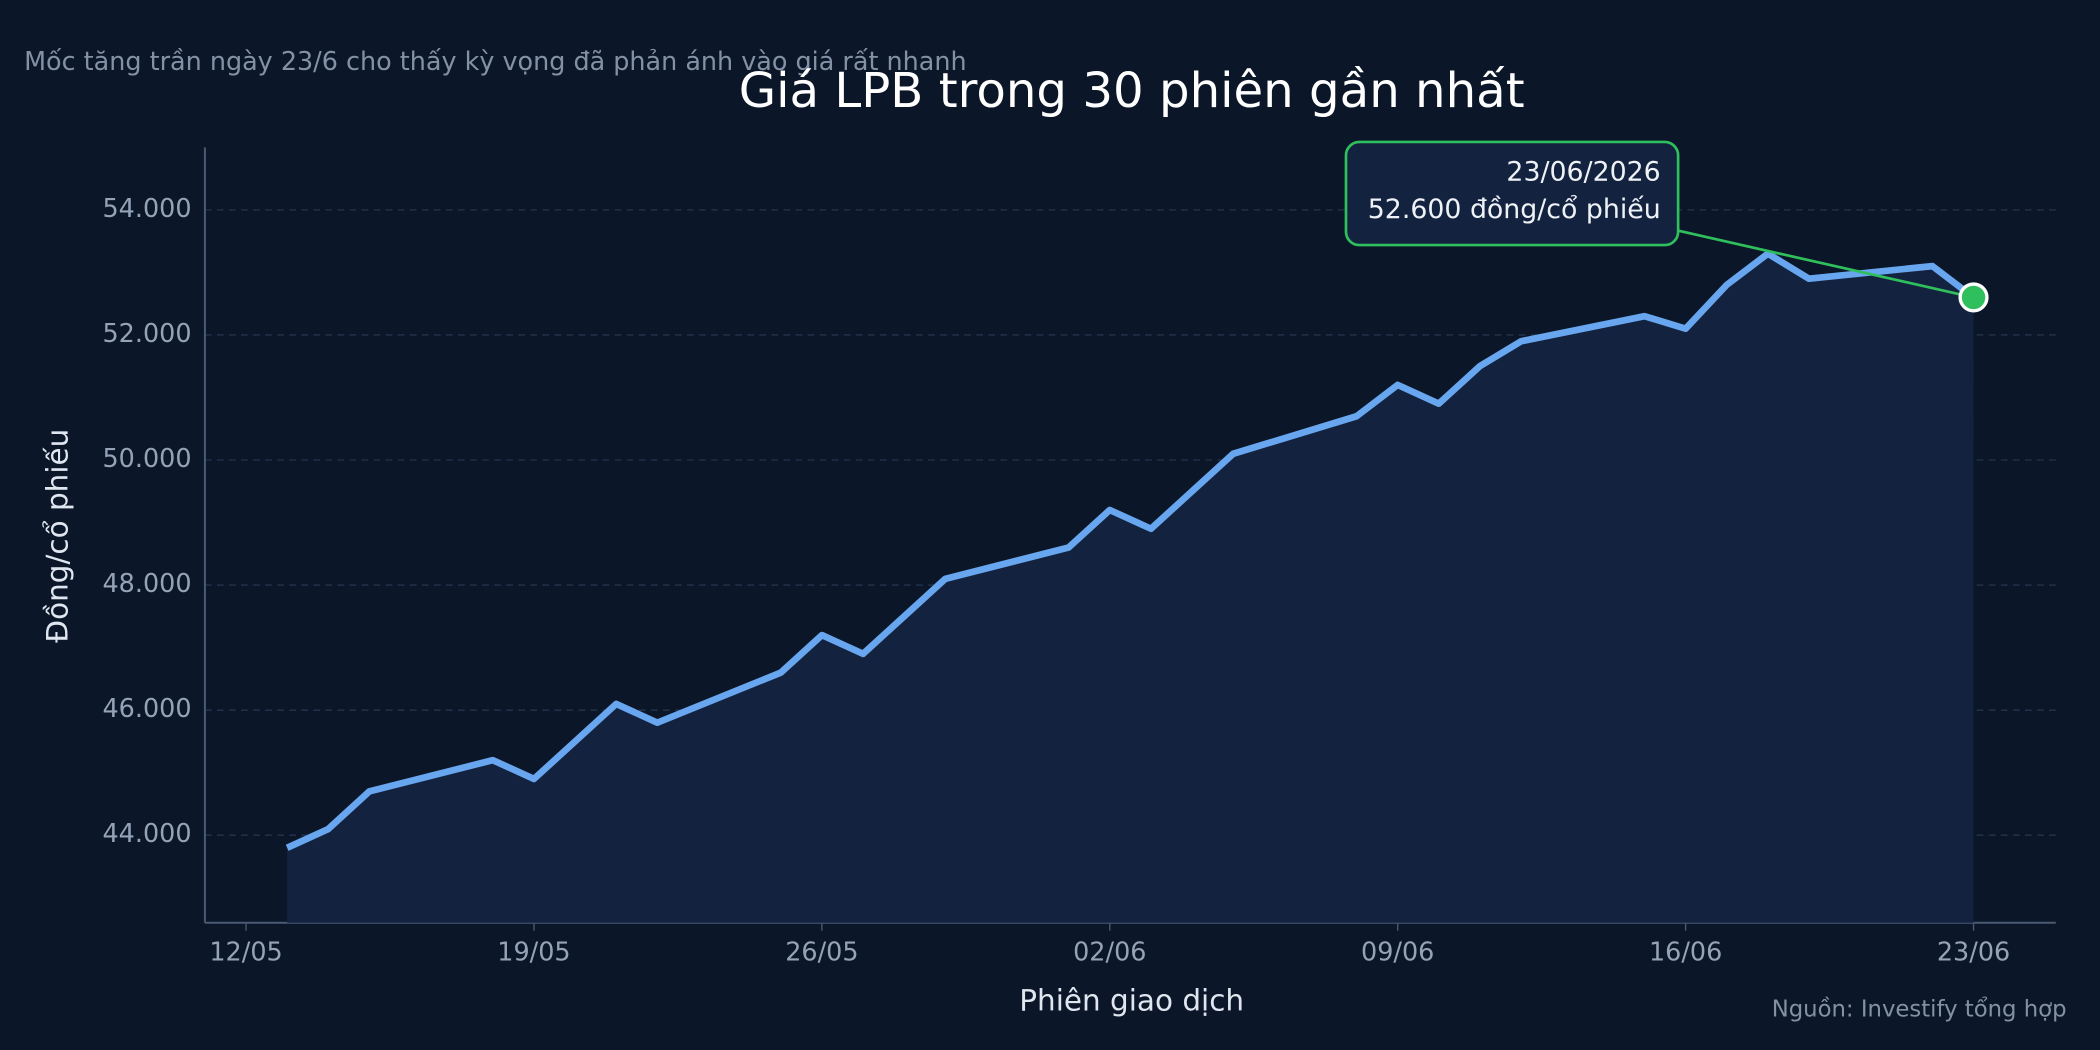  What do you see at coordinates (1109, 952) in the screenshot?
I see `x-tick-label: 02/06` at bounding box center [1109, 952].